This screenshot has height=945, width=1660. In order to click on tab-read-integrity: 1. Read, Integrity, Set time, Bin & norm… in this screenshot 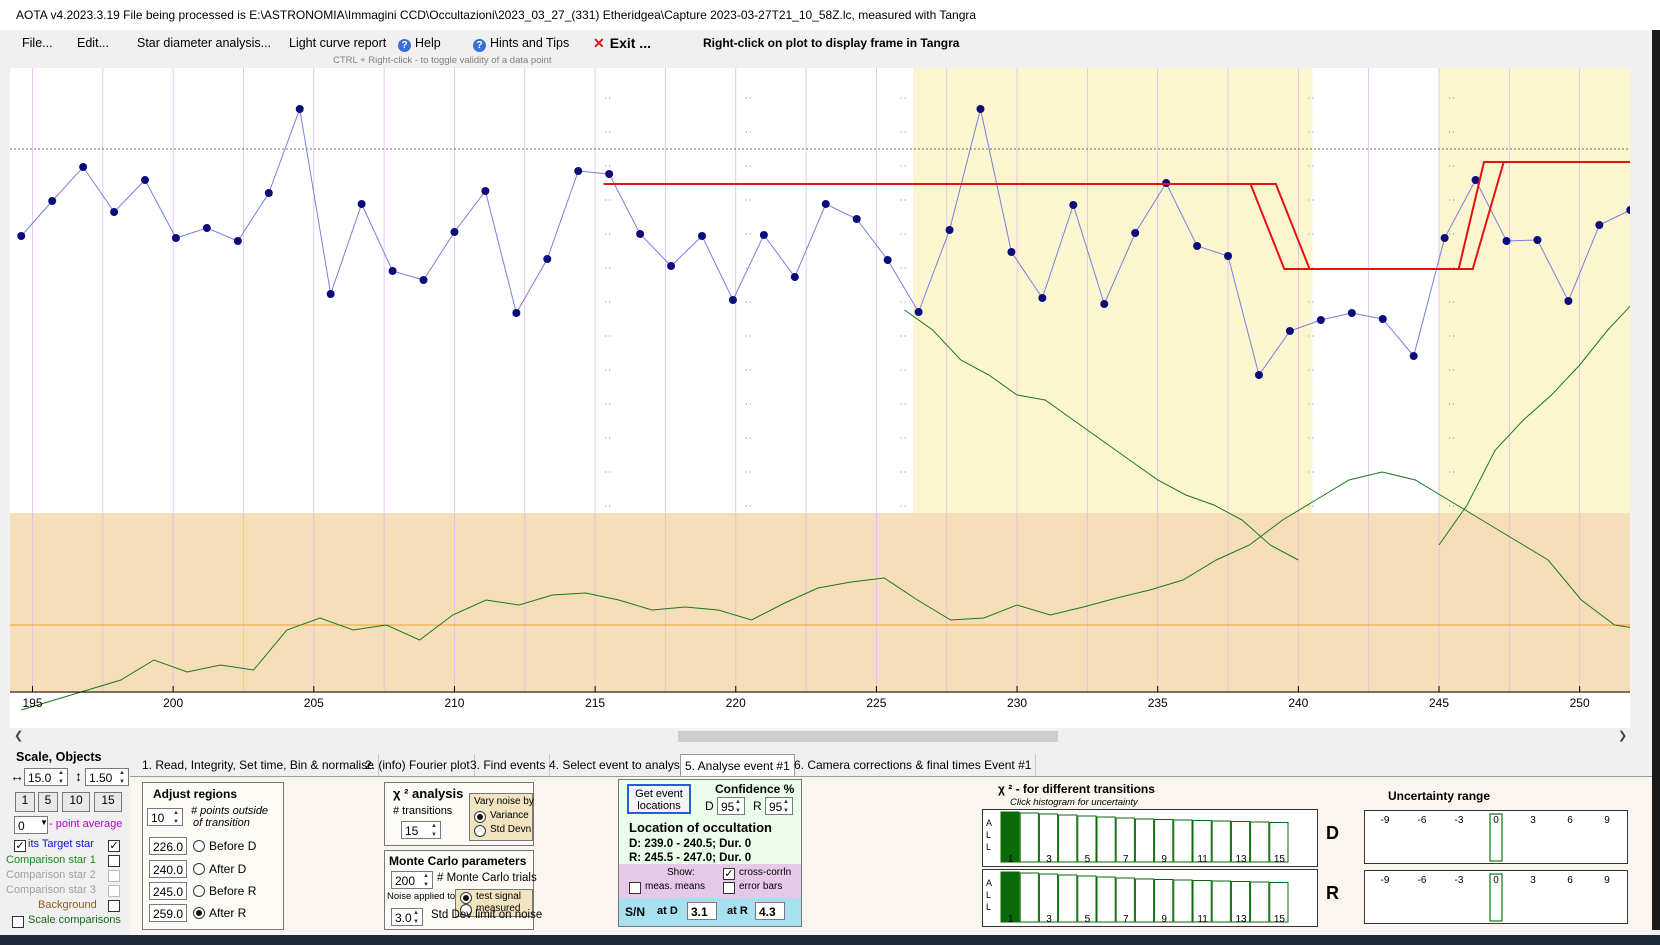, I will do `click(258, 765)`.